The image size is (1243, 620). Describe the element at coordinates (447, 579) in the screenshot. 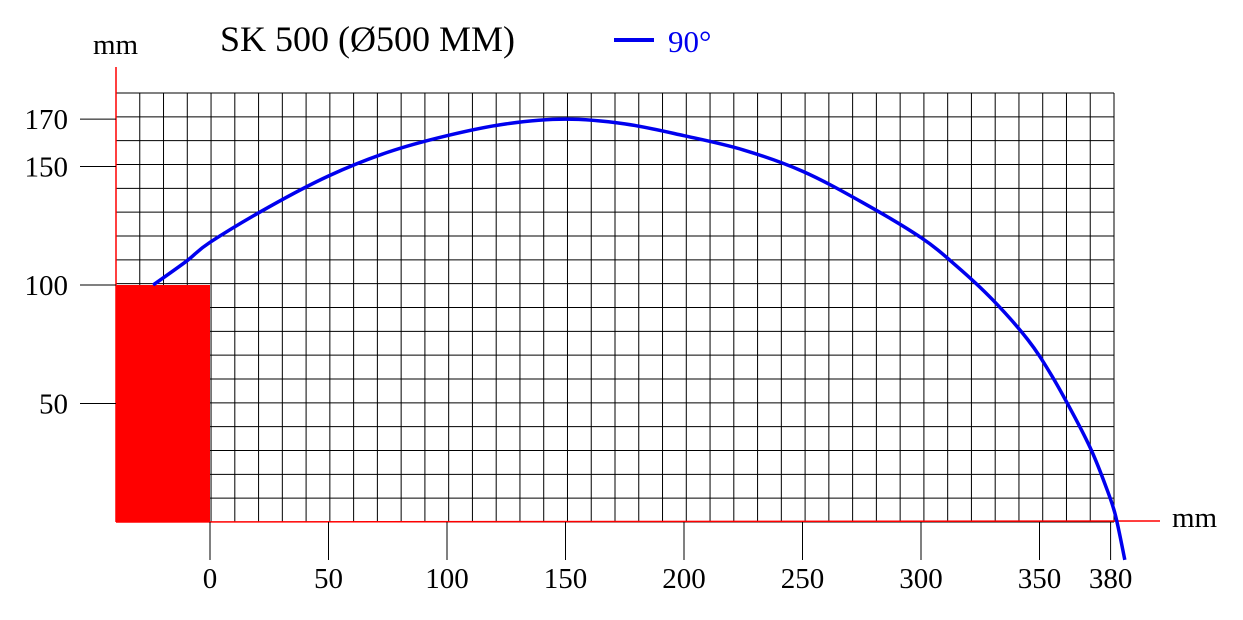

I see `x-tick-label: 100` at that location.